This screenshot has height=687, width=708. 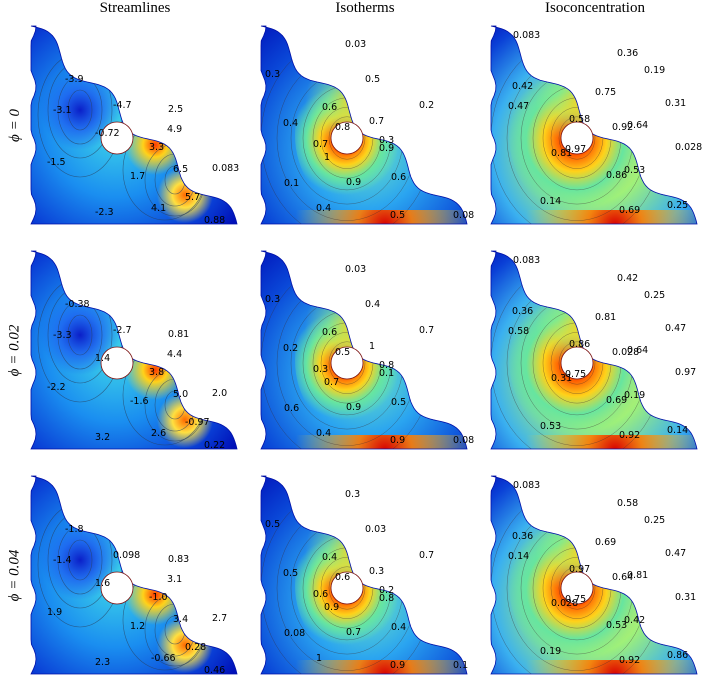 What do you see at coordinates (174, 129) in the screenshot?
I see `contour-label: 4.9` at bounding box center [174, 129].